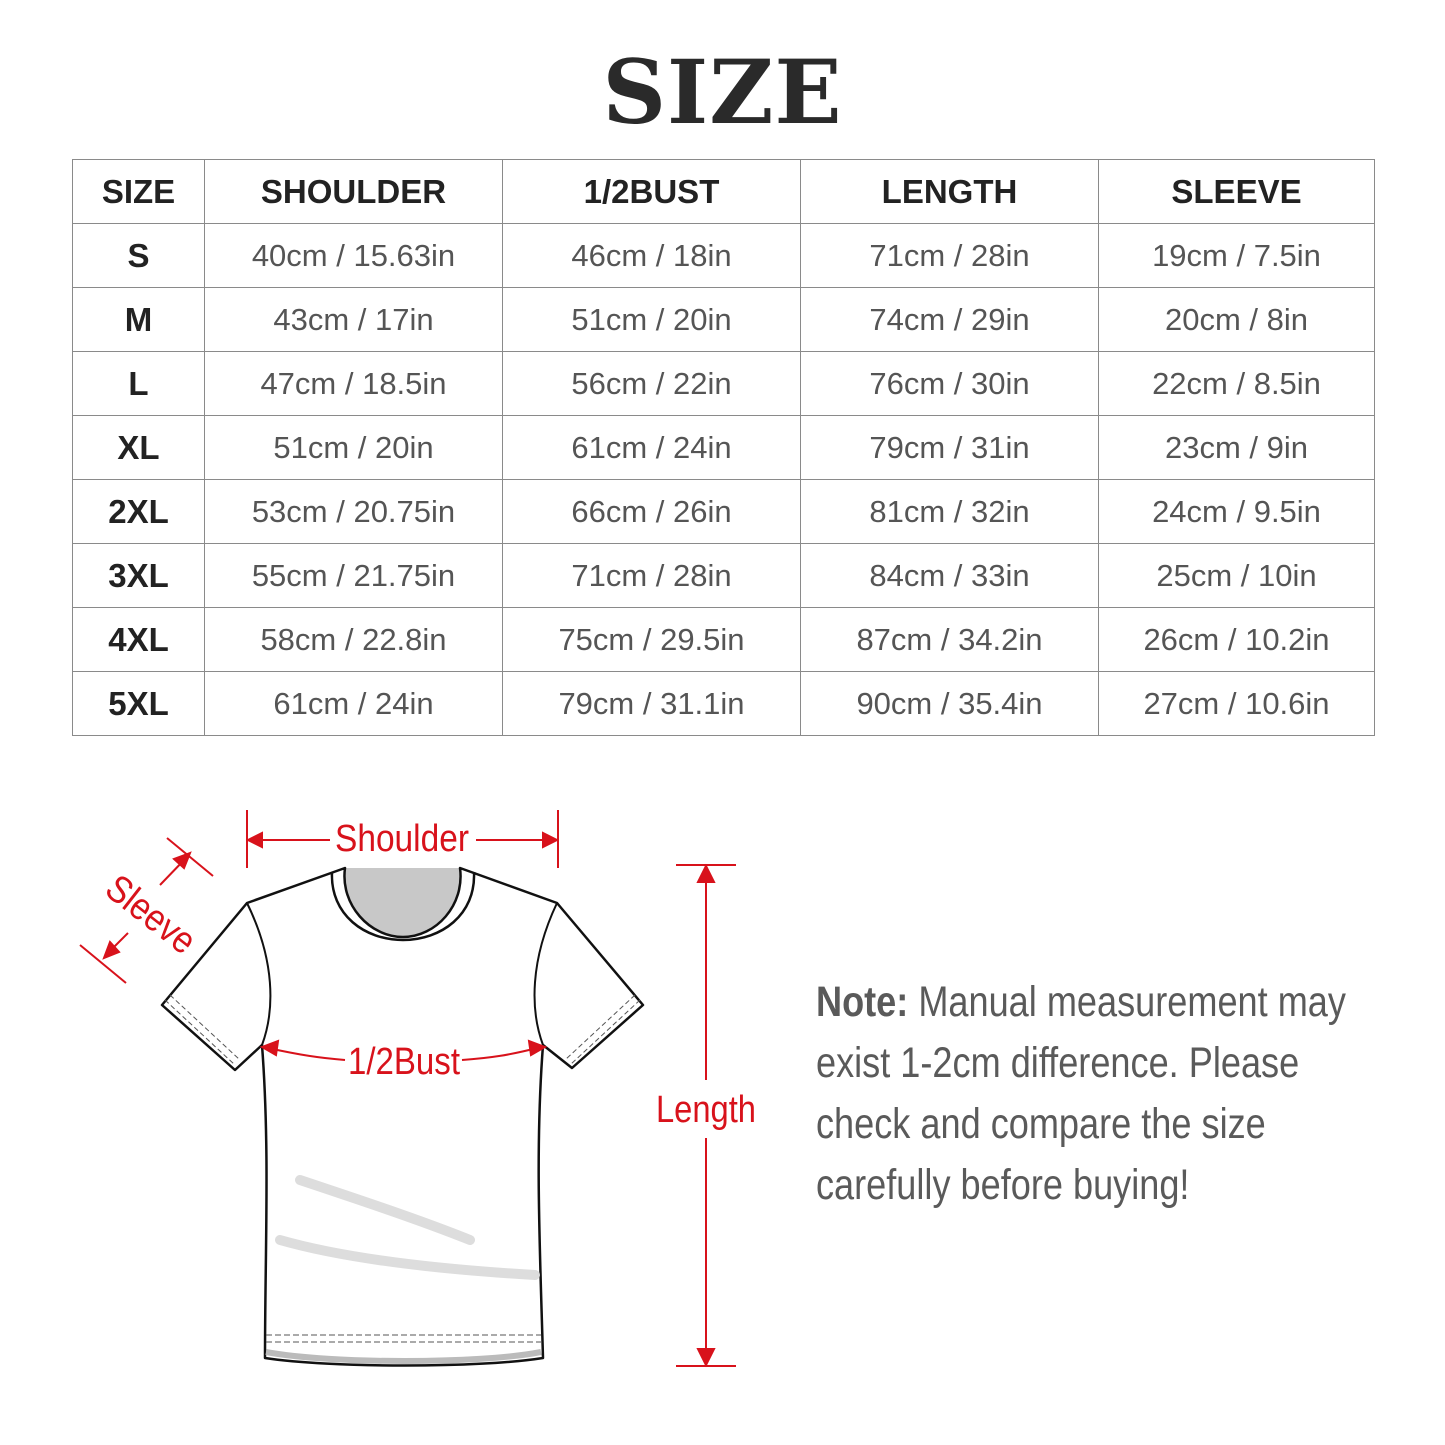  What do you see at coordinates (651, 703) in the screenshot?
I see `measure-cell: 79cm / 31.1in` at bounding box center [651, 703].